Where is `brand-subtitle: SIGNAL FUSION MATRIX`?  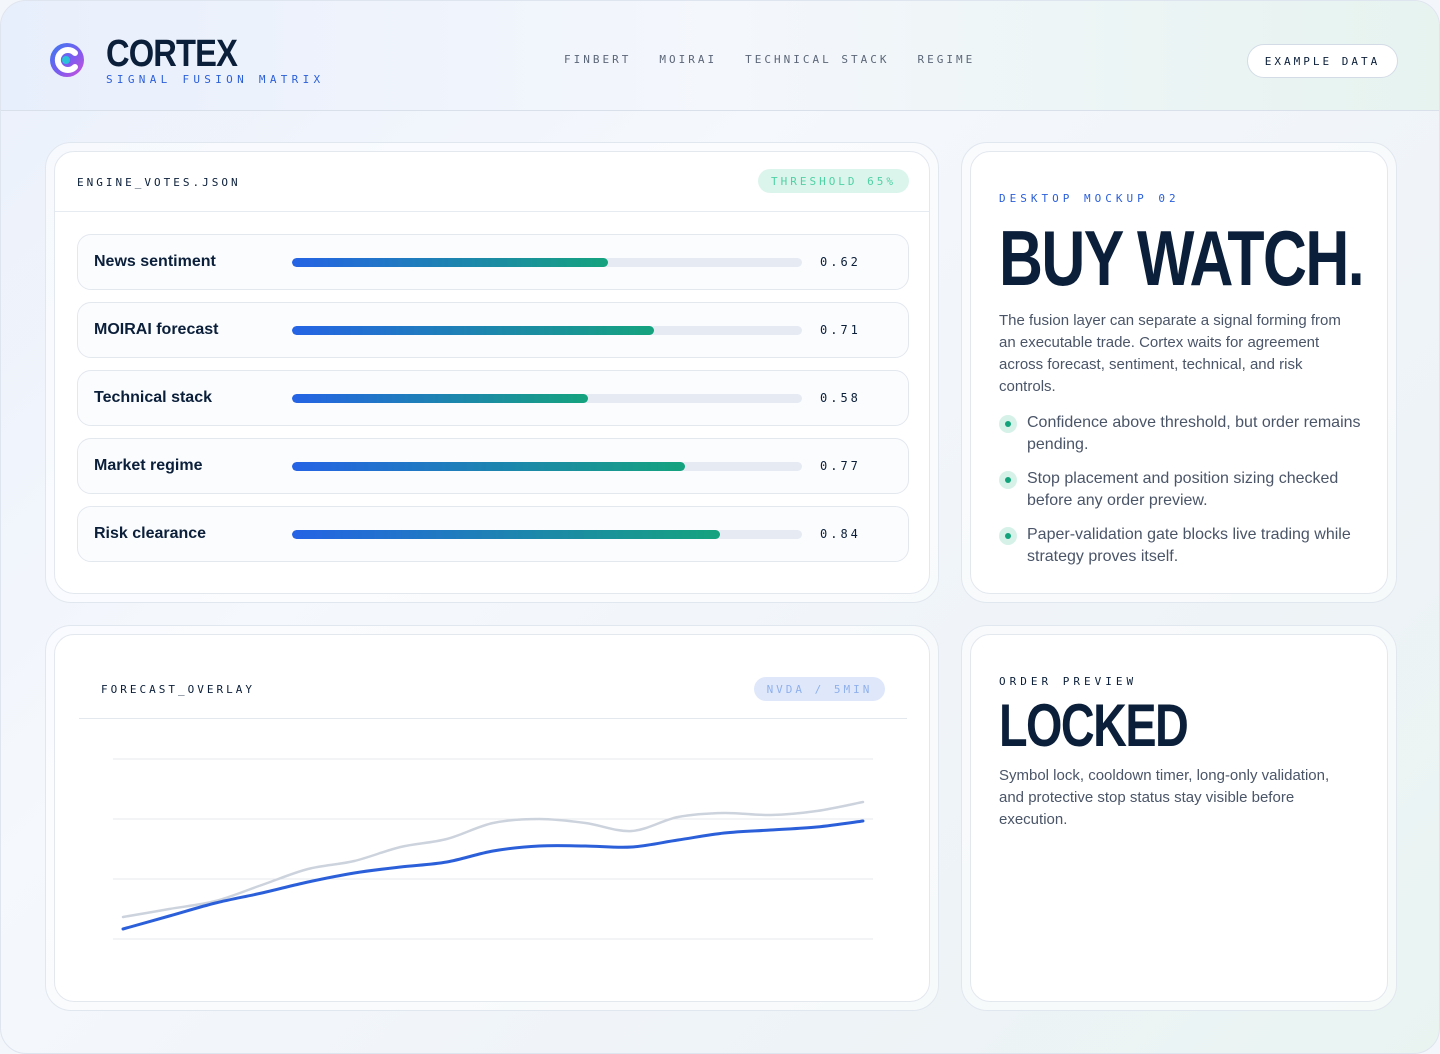 brand-subtitle: SIGNAL FUSION MATRIX is located at coordinates (215, 79).